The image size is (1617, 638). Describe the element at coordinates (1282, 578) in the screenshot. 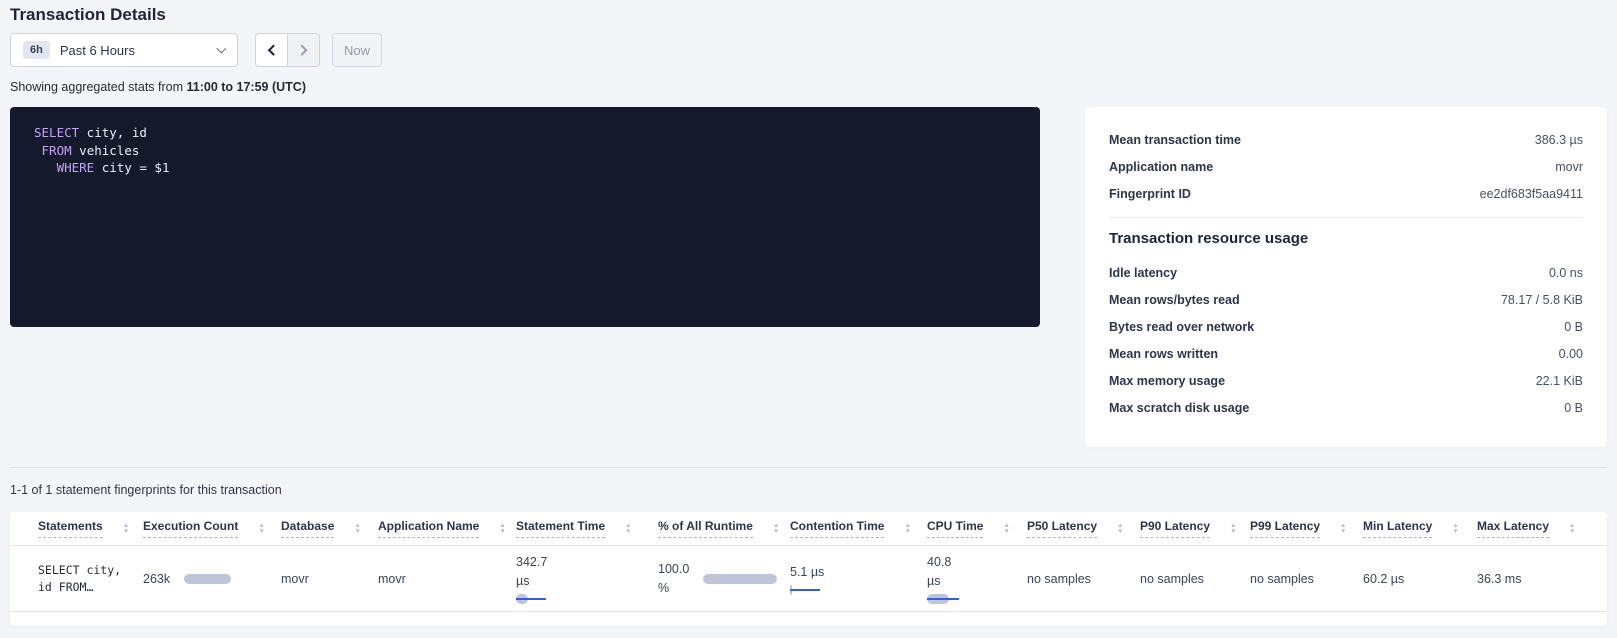

I see `p99-latency-value: no samples` at that location.